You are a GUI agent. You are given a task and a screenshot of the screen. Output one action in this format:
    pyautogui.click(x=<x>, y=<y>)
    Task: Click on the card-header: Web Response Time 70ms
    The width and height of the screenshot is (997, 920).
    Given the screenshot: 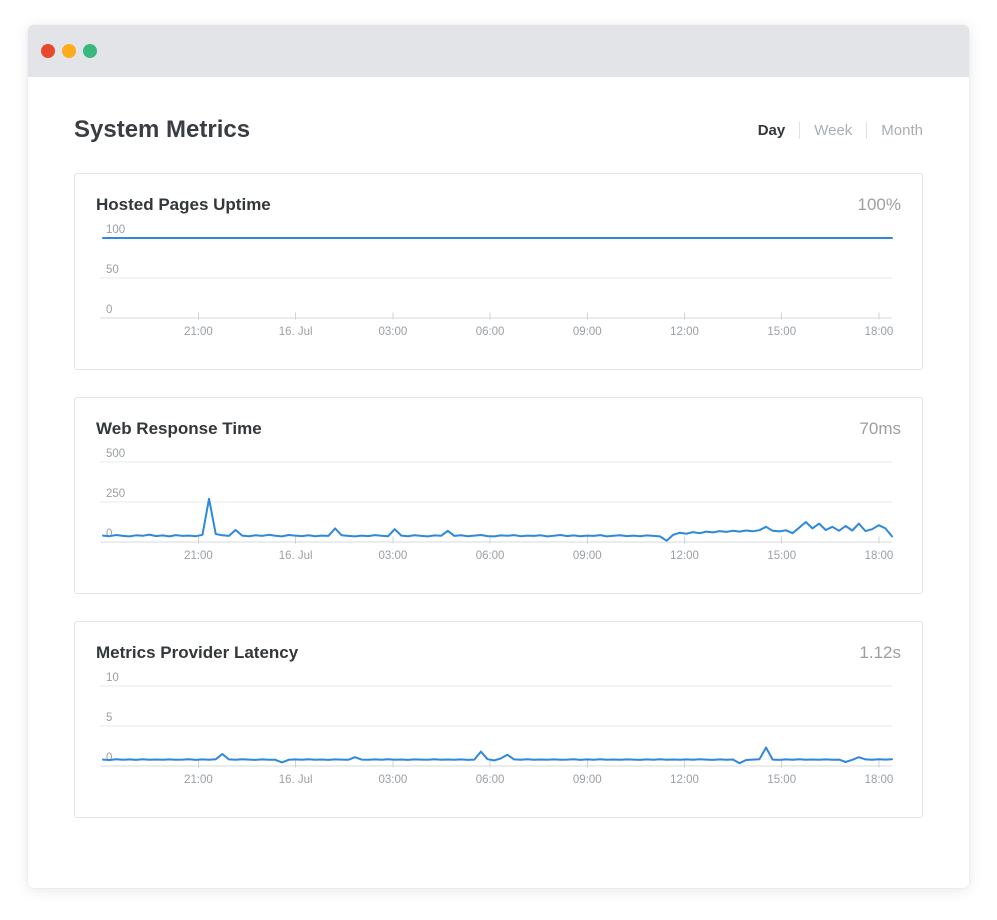 What is the action you would take?
    pyautogui.click(x=498, y=421)
    